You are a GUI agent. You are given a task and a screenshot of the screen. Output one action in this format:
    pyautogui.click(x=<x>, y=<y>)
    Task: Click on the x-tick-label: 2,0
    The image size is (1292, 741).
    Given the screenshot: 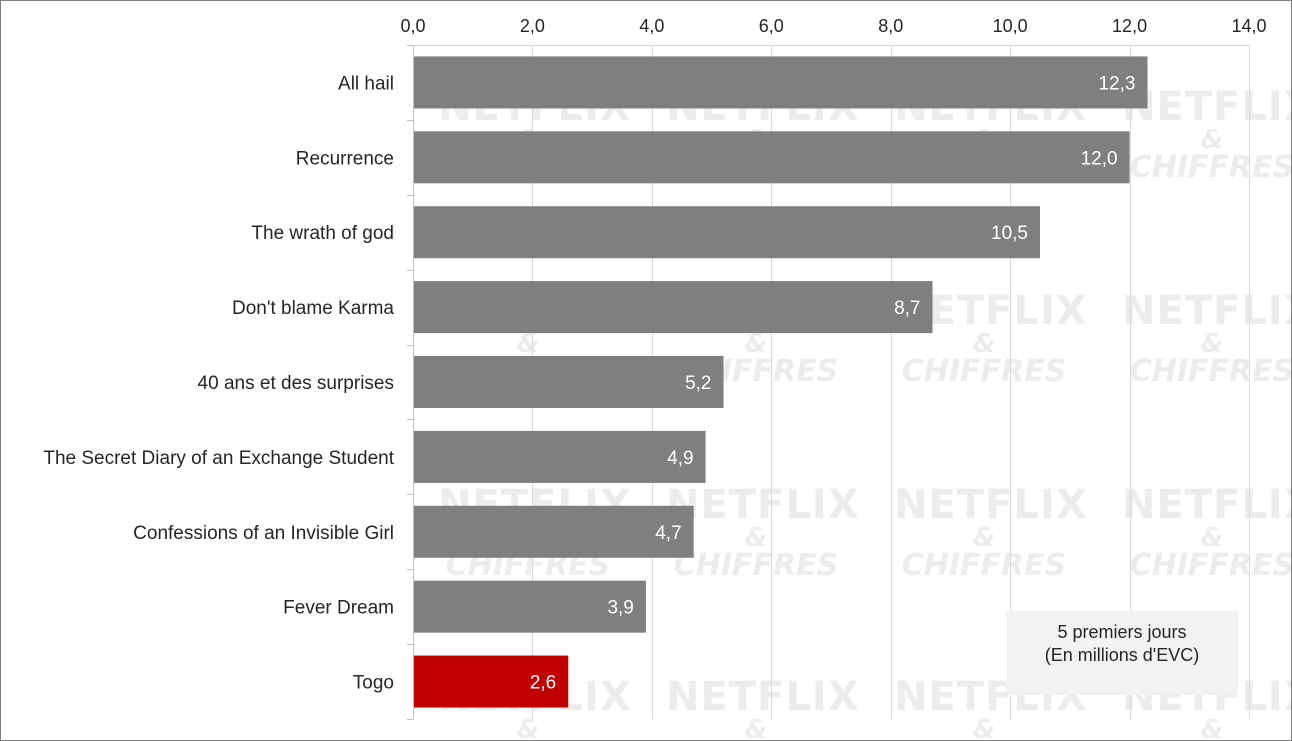 What is the action you would take?
    pyautogui.click(x=532, y=26)
    